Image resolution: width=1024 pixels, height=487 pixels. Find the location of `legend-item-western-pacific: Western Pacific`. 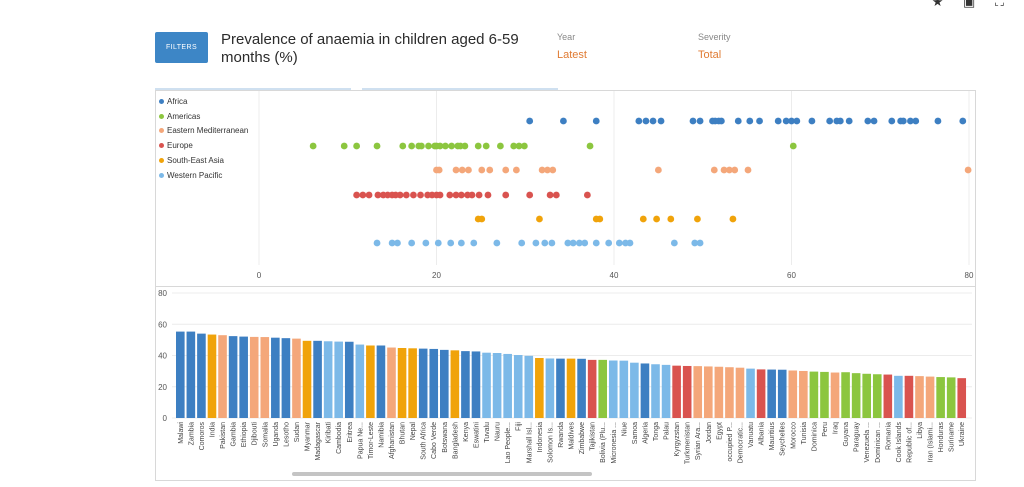

legend-item-western-pacific: Western Pacific is located at coordinates (203, 175).